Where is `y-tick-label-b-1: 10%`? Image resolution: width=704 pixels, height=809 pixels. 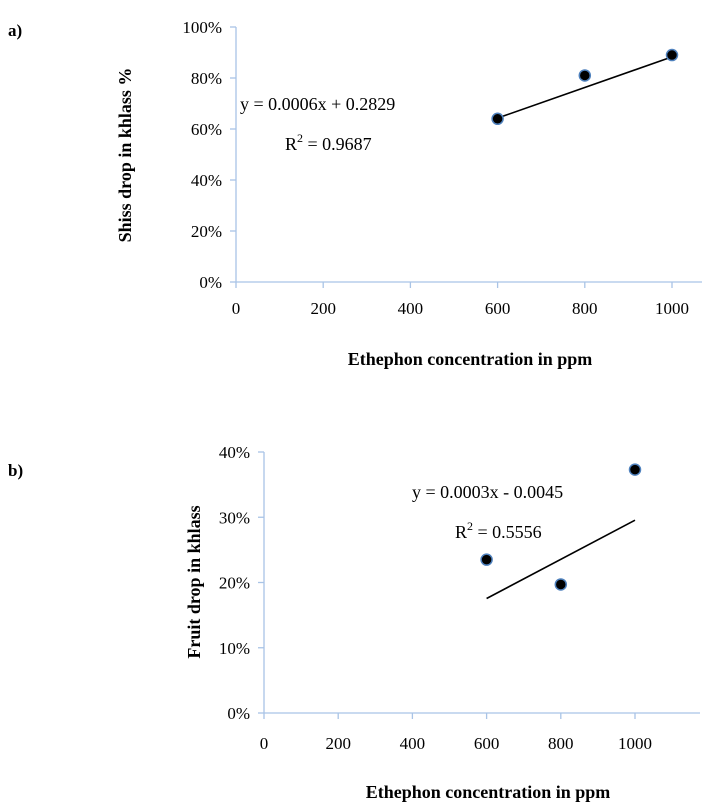
y-tick-label-b-1: 10% is located at coordinates (234, 648).